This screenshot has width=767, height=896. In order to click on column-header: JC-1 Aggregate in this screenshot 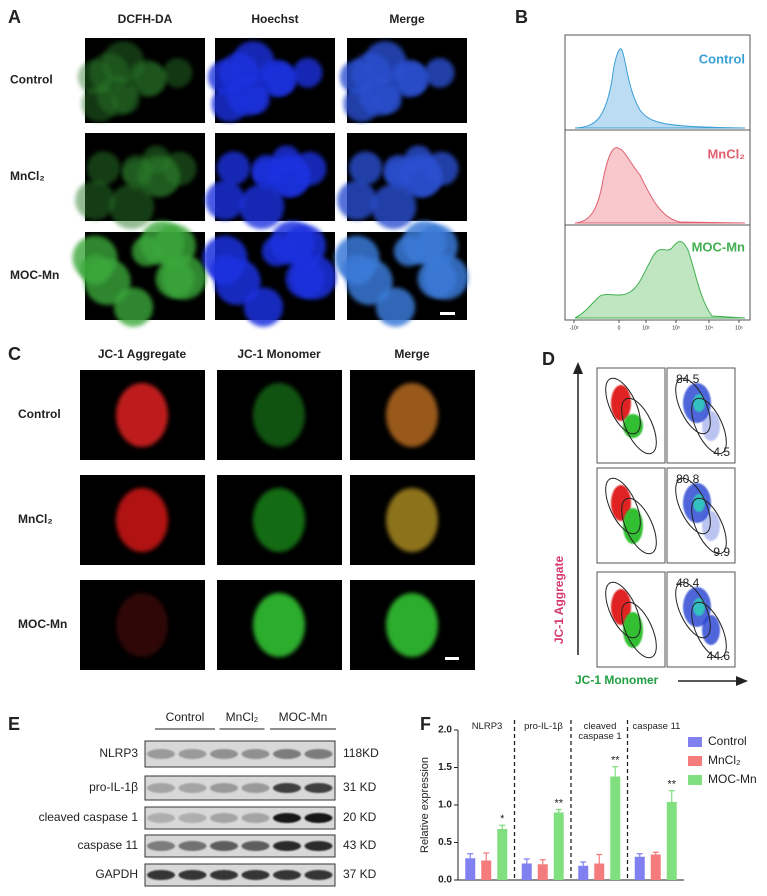, I will do `click(142, 354)`.